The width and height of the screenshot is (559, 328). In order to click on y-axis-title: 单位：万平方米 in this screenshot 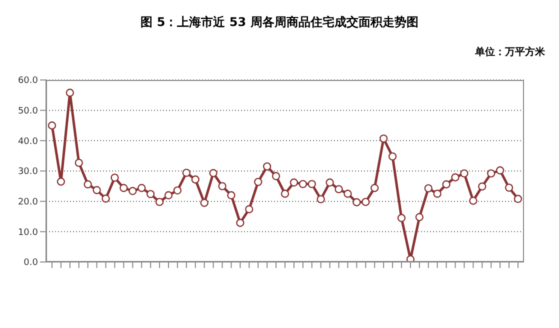, I will do `click(510, 52)`.